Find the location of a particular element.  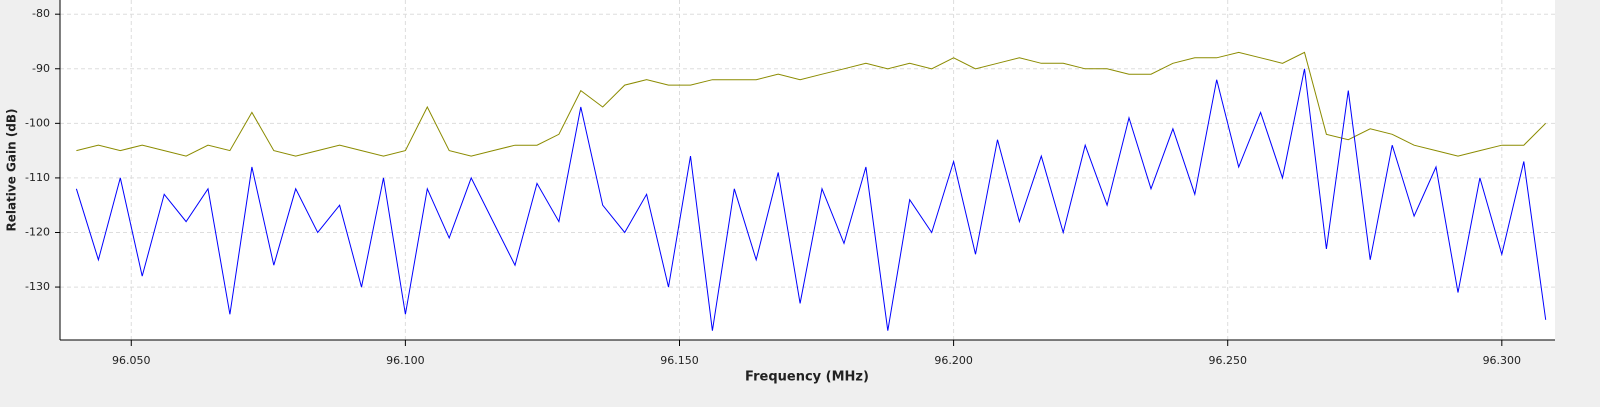

y-tick-label: -80 is located at coordinates (41, 13).